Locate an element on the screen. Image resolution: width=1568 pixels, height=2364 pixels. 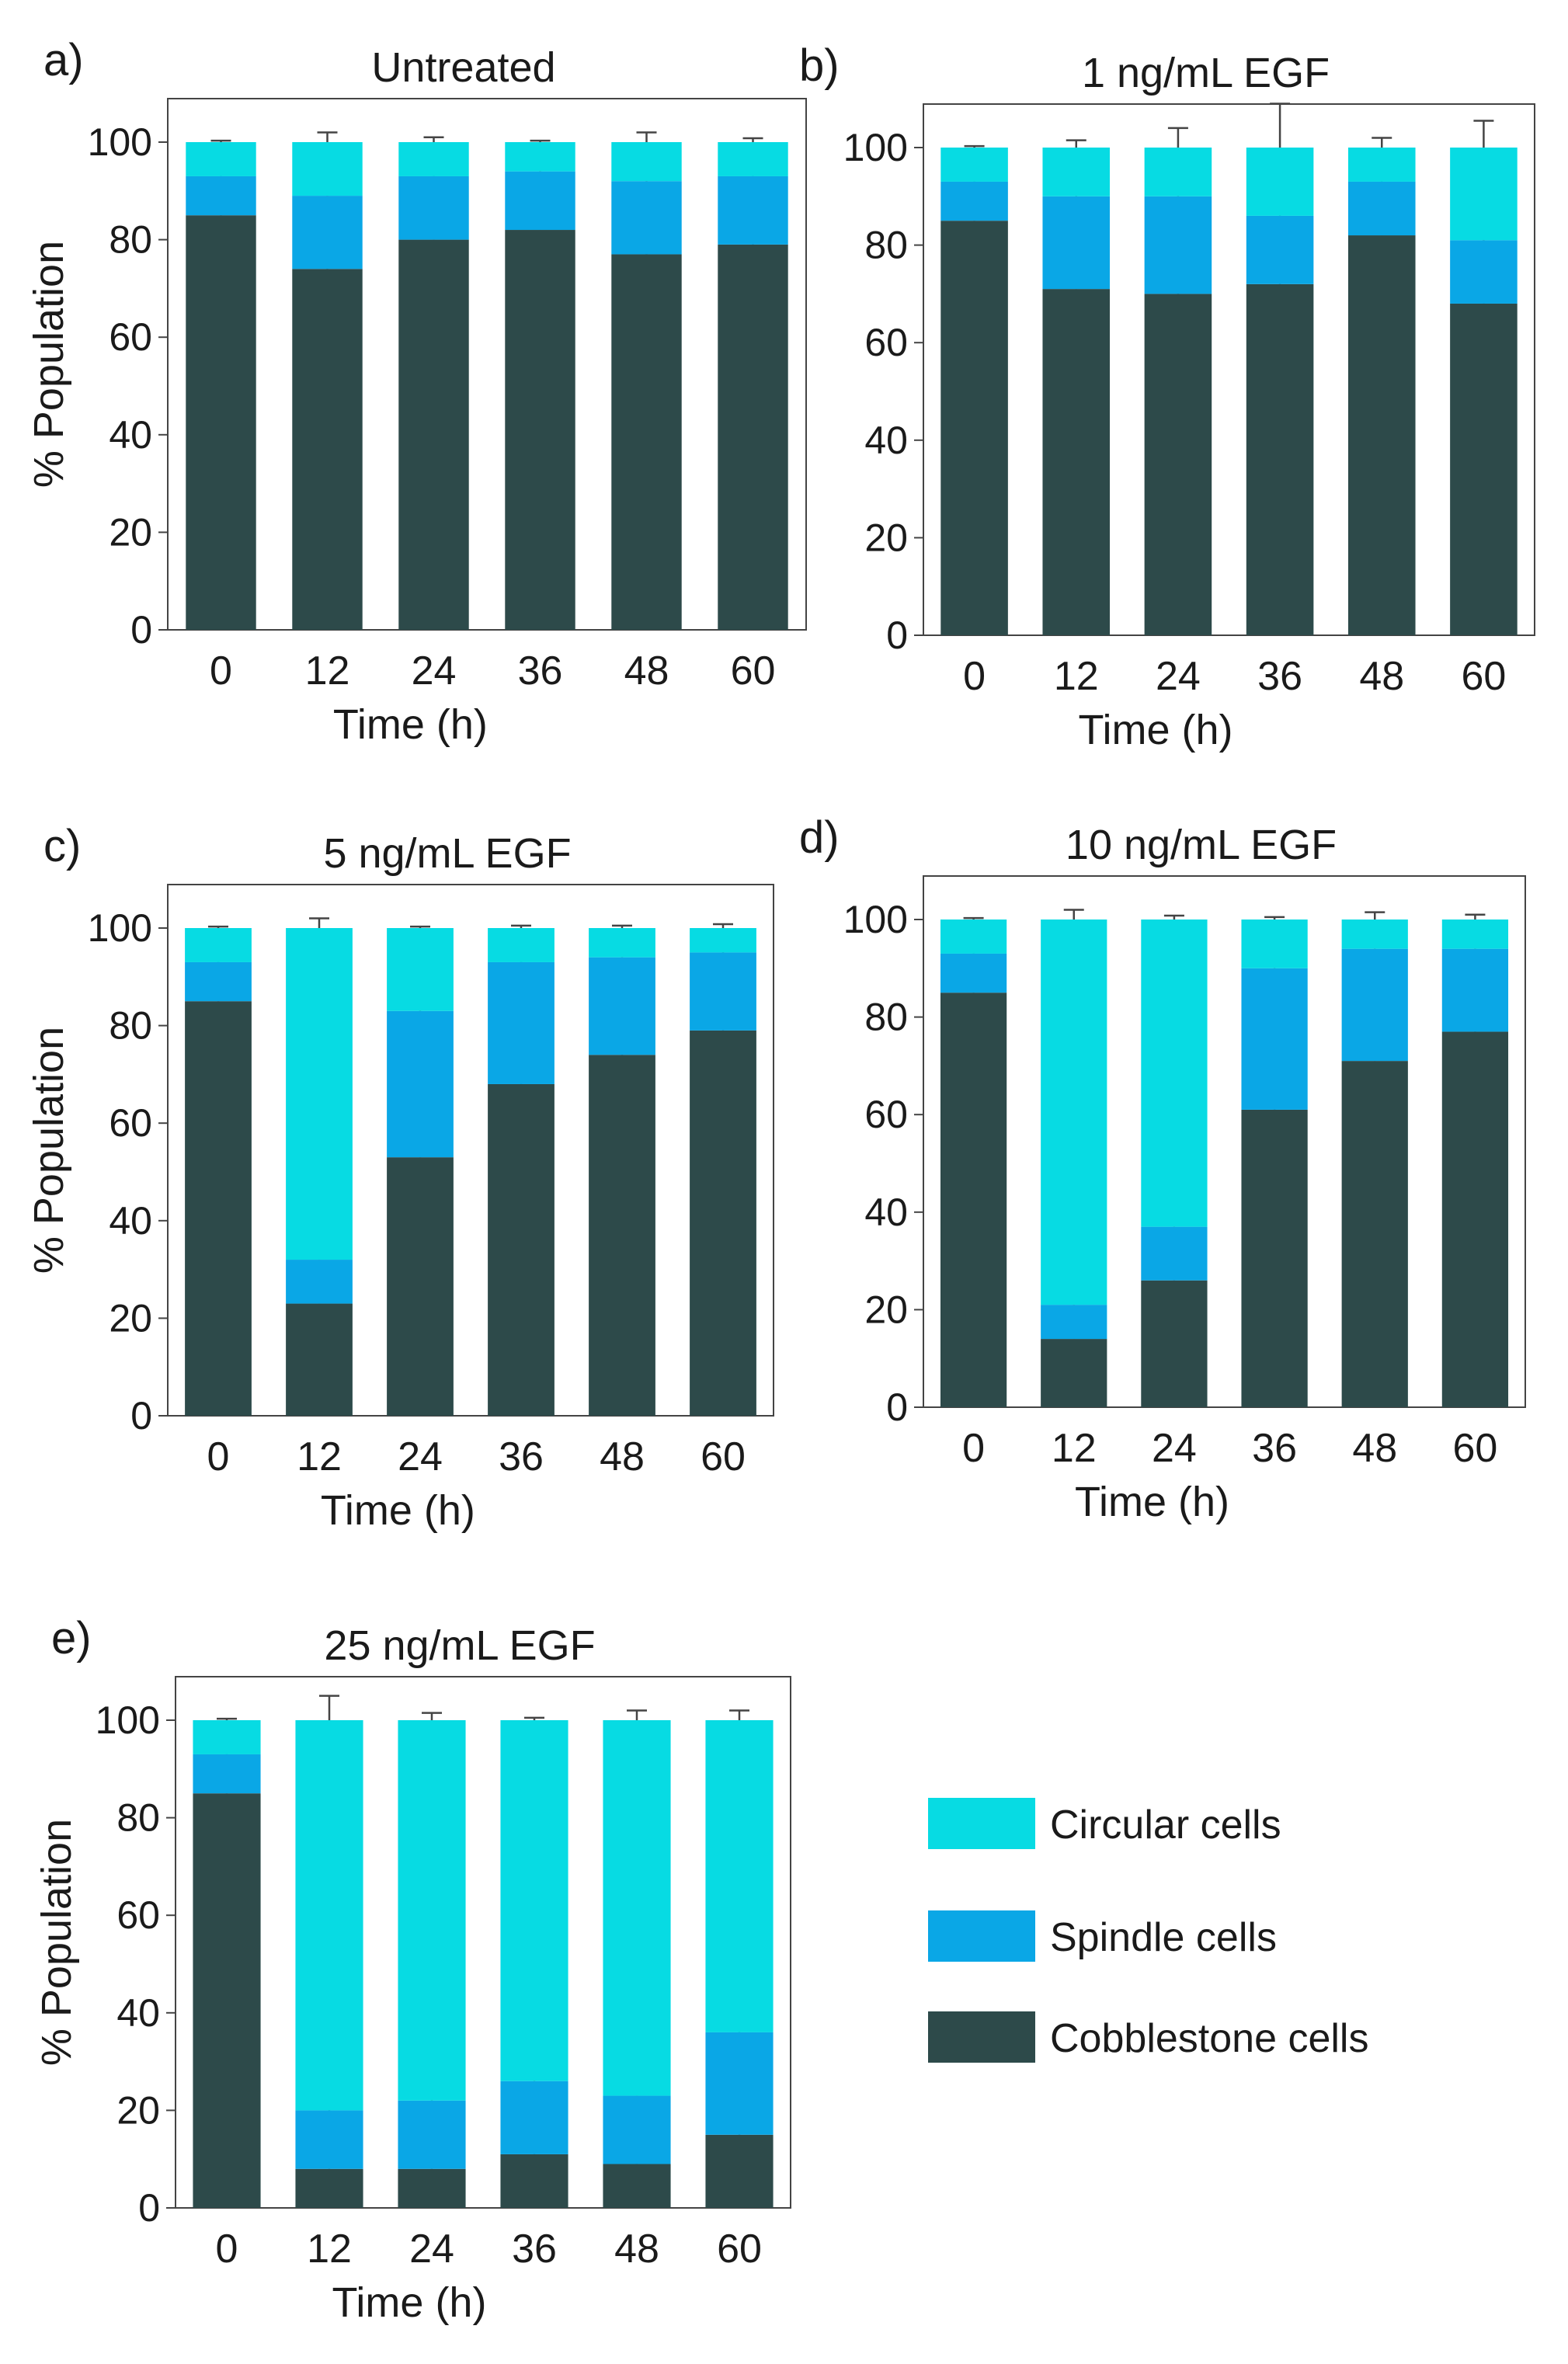
chart-title: 10 ng/mL EGF is located at coordinates (1201, 845).